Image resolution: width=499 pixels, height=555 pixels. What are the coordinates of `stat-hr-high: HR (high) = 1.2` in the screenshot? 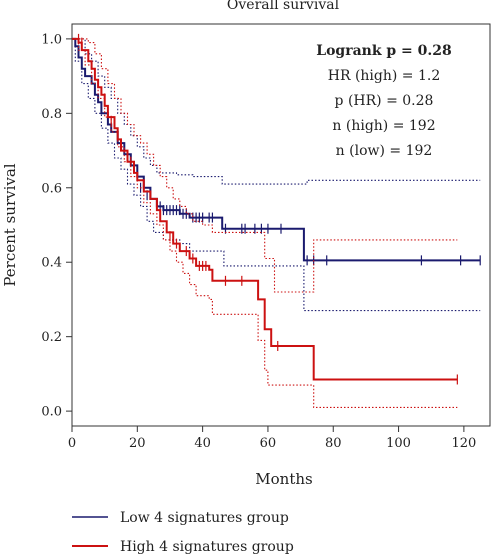 It's located at (384, 76).